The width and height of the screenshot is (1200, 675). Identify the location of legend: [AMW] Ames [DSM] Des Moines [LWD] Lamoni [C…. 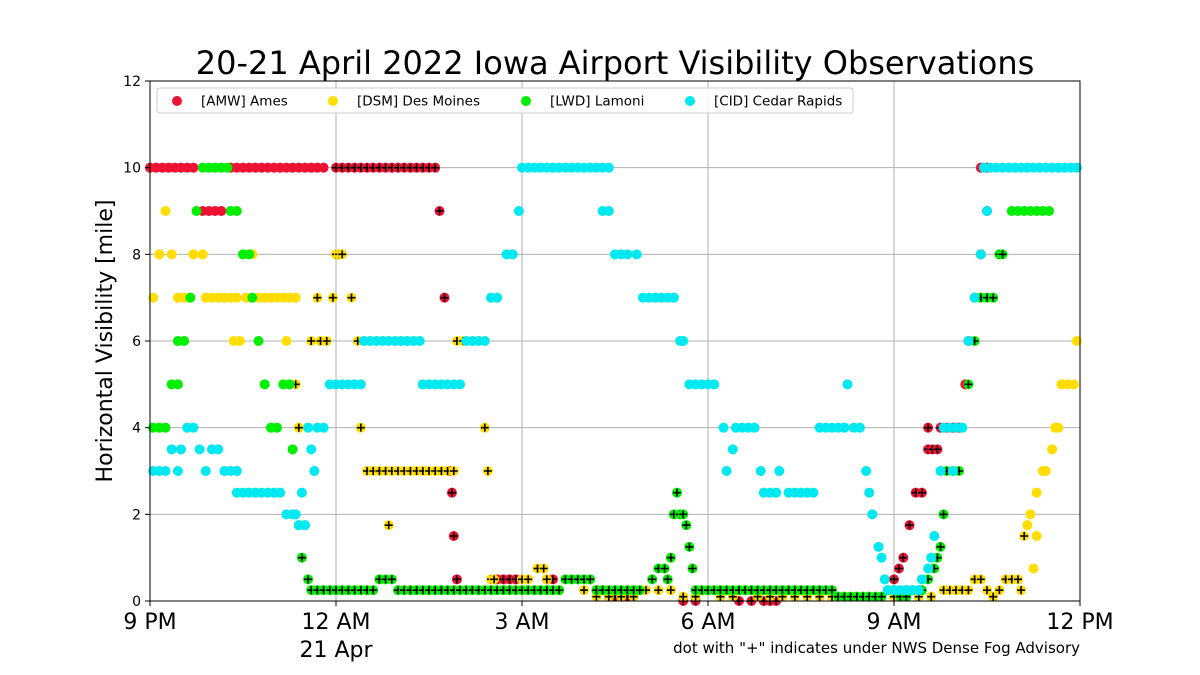
(505, 100).